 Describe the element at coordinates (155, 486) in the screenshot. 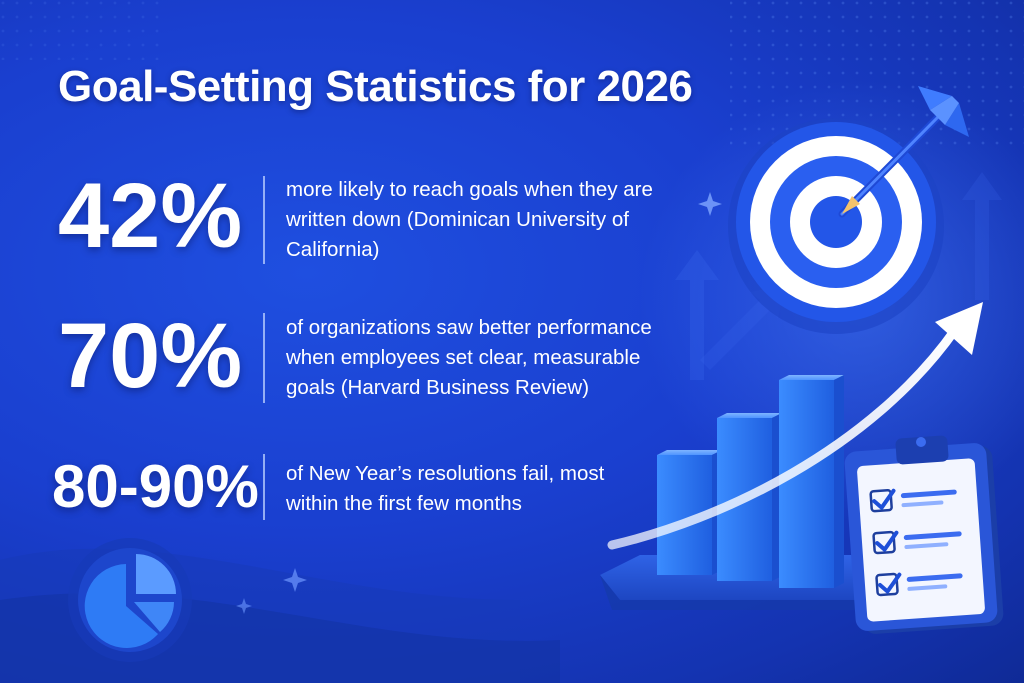

I see `stat-value: 80-90%` at that location.